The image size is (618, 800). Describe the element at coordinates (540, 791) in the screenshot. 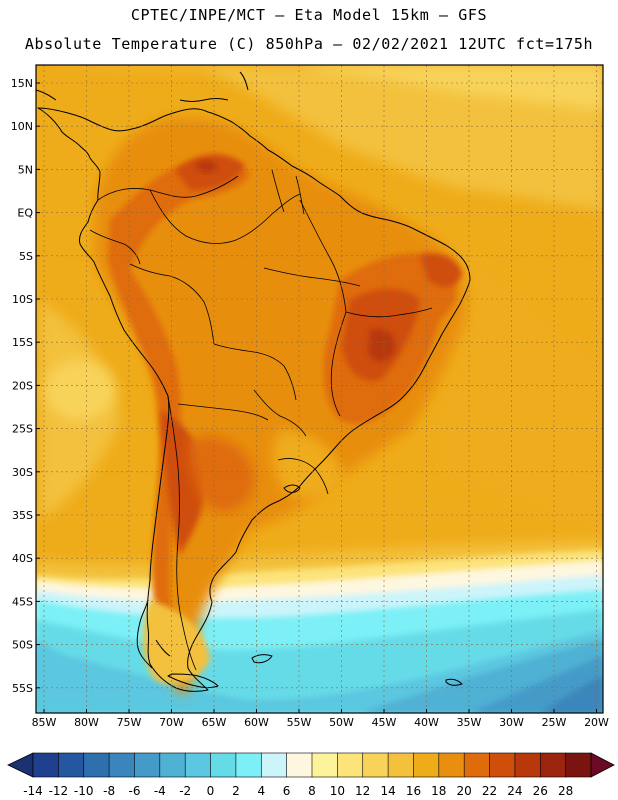

I see `colorbar-label: 26` at that location.